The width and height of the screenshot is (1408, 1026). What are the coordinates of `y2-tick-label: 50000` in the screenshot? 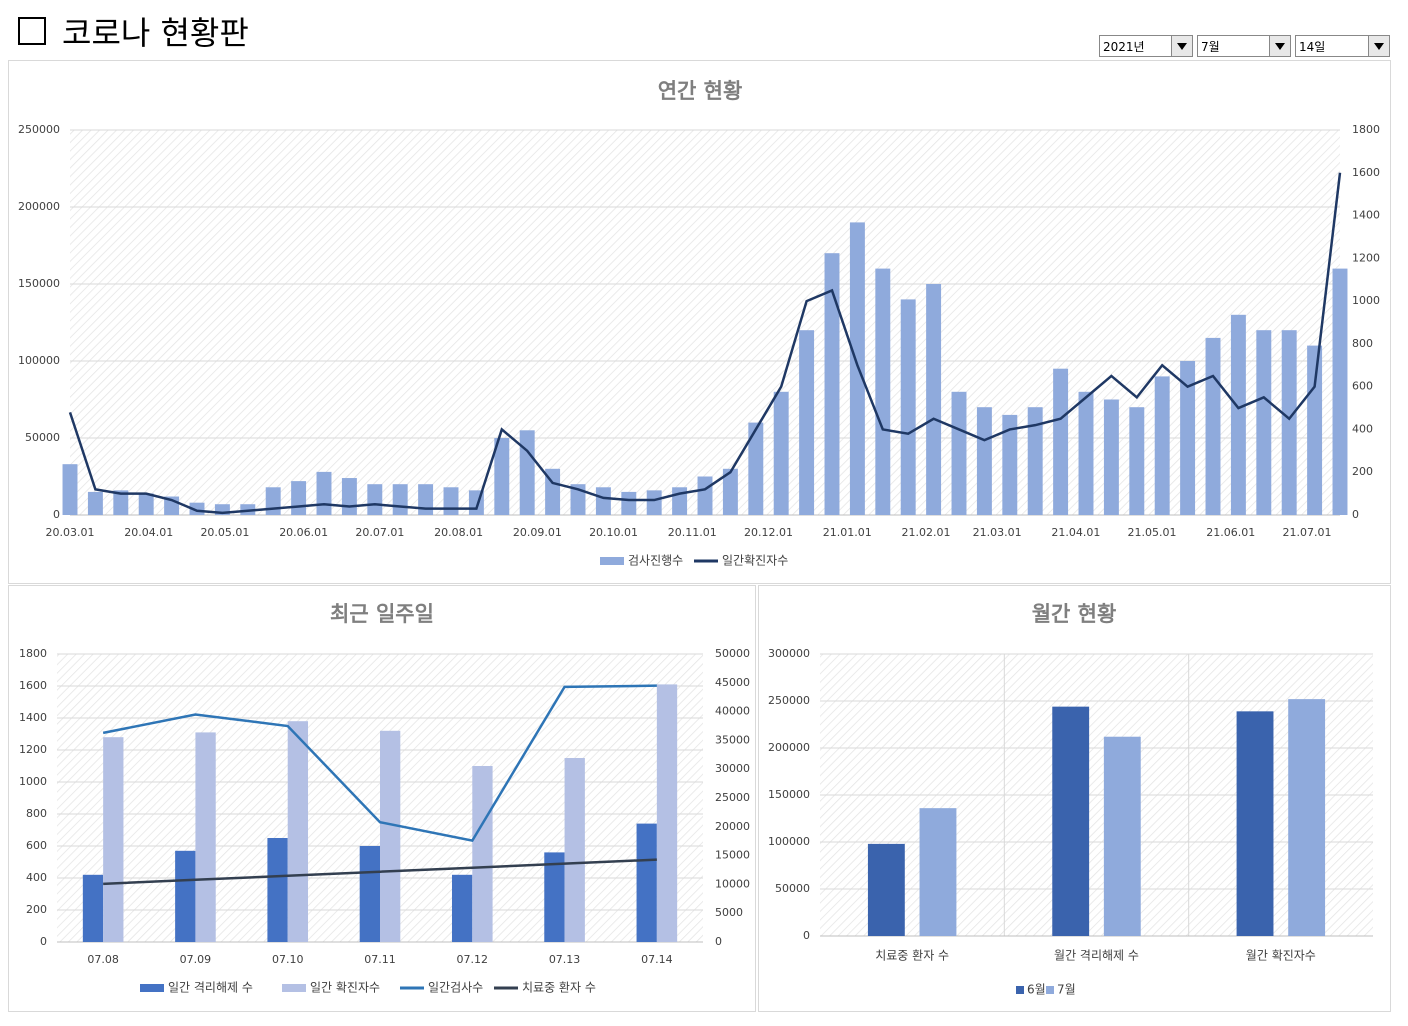 It's located at (732, 653).